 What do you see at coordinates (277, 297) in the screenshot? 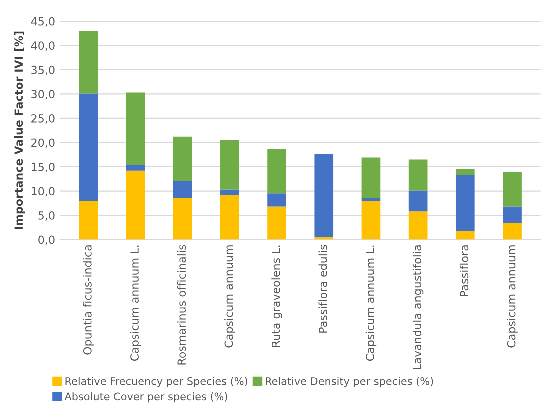
I see `x-tick-label: Ruta graveolens L.` at bounding box center [277, 297].